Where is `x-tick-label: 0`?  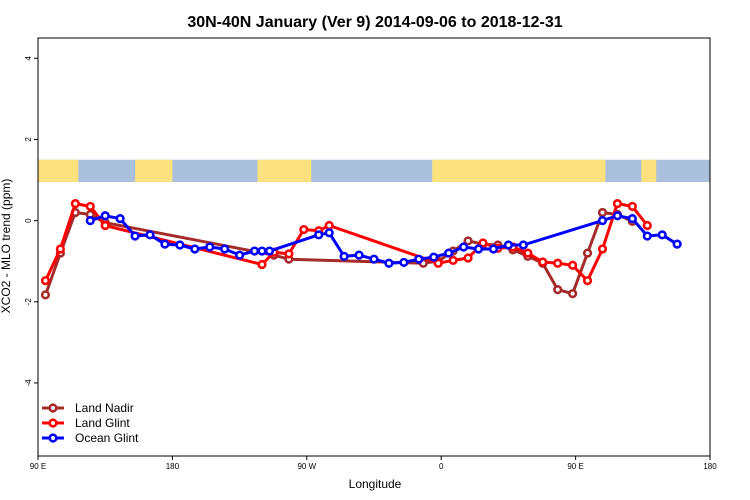 x-tick-label: 0 is located at coordinates (441, 466).